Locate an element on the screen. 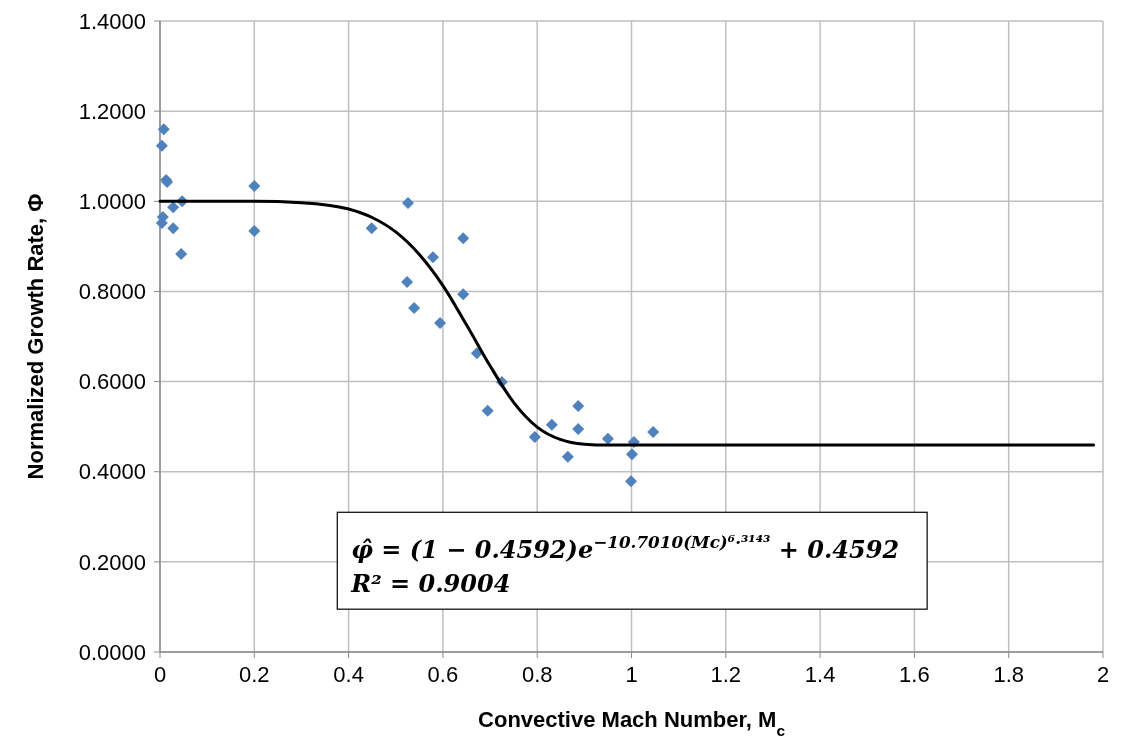 The width and height of the screenshot is (1125, 749). x-tick-label: 0.2 is located at coordinates (254, 674).